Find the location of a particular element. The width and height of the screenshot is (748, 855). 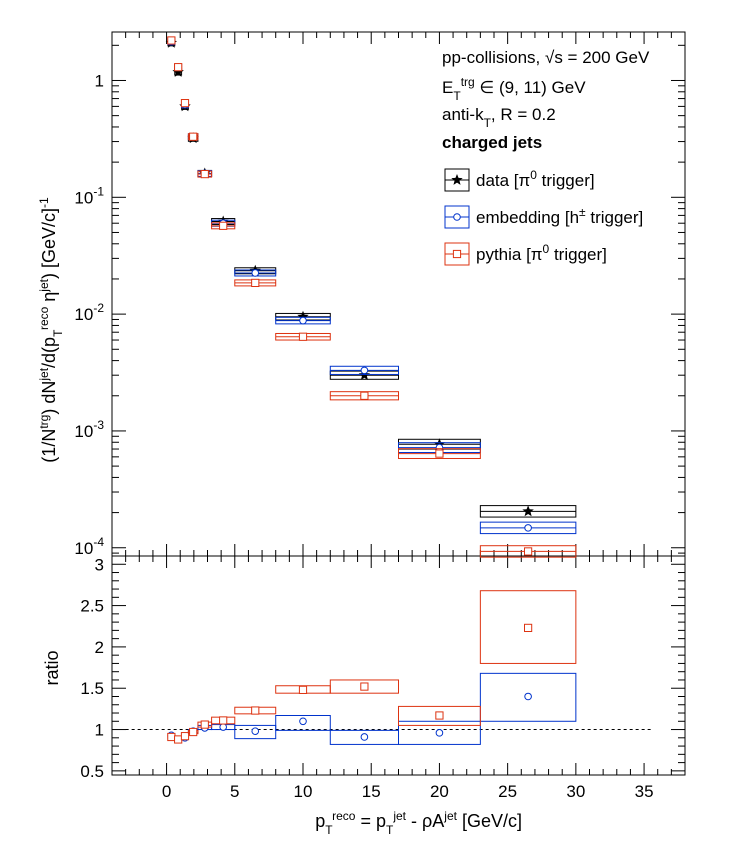

ratio-tick-label: 2.5 is located at coordinates (92, 606).